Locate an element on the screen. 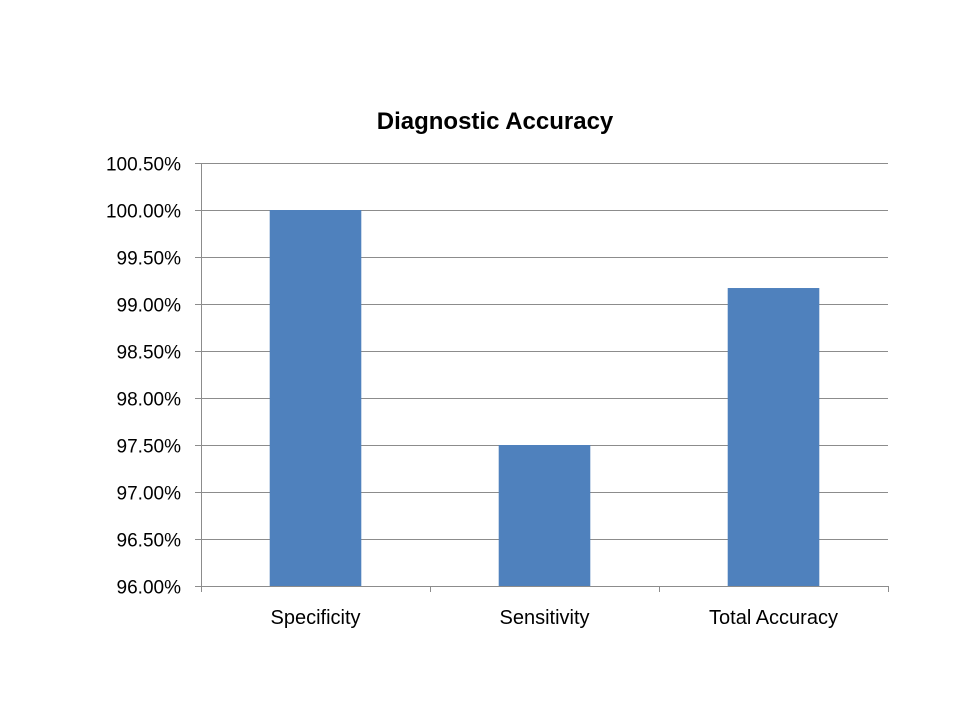 This screenshot has width=960, height=720. y-tick-label: 98.50% is located at coordinates (149, 353).